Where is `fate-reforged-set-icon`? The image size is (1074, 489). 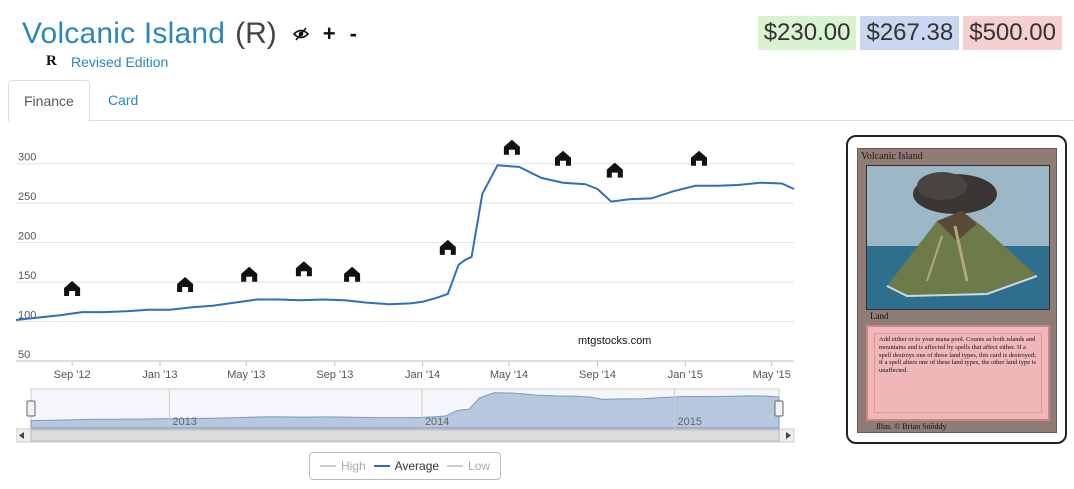 fate-reforged-set-icon is located at coordinates (699, 158).